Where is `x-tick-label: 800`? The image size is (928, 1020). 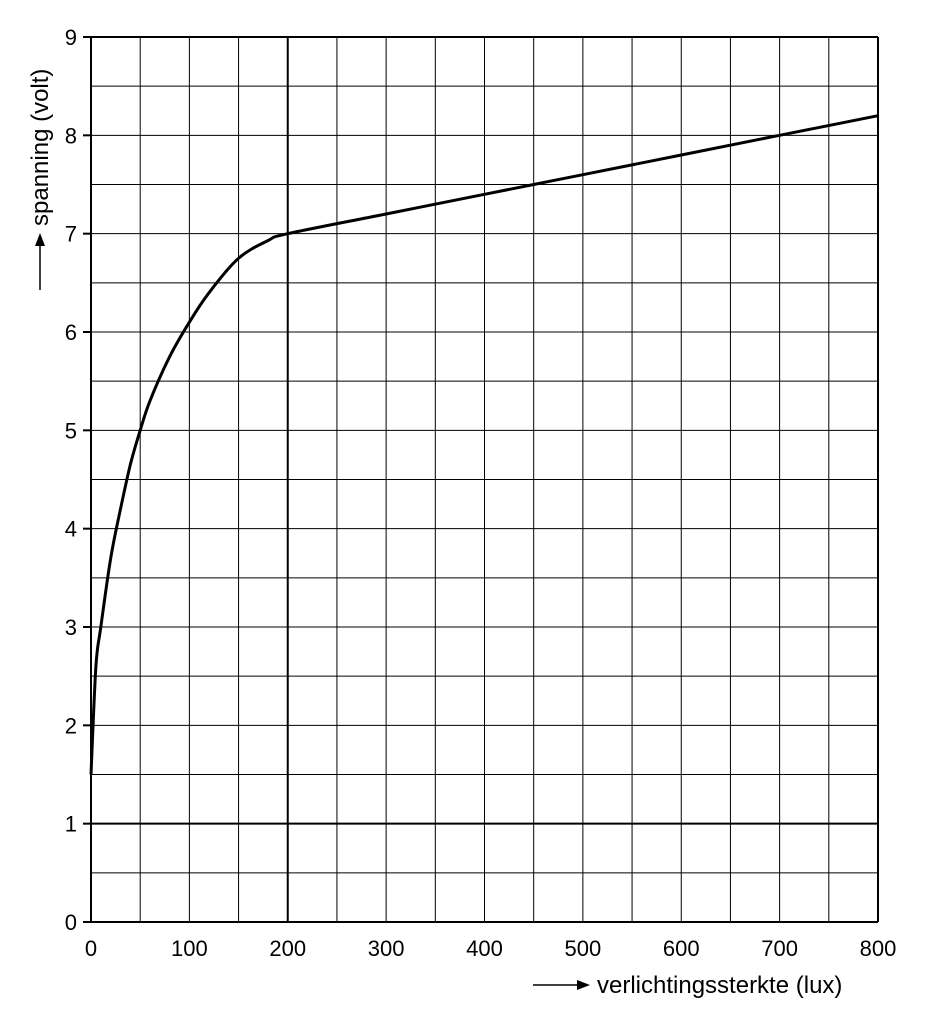 x-tick-label: 800 is located at coordinates (878, 948).